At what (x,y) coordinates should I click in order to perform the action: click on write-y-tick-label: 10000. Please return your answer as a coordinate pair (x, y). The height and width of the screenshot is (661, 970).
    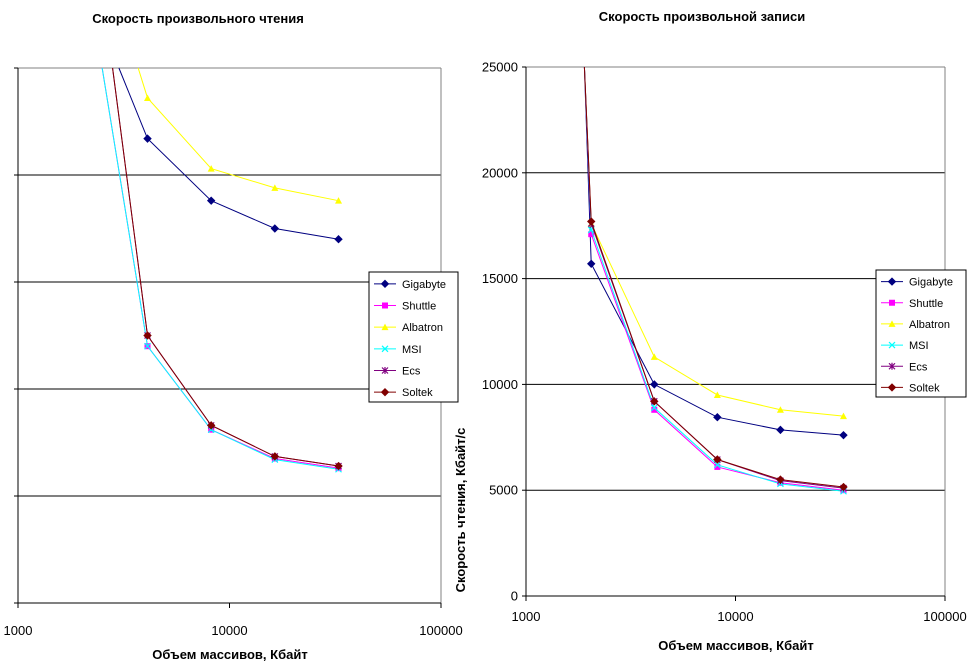
    Looking at the image, I should click on (500, 384).